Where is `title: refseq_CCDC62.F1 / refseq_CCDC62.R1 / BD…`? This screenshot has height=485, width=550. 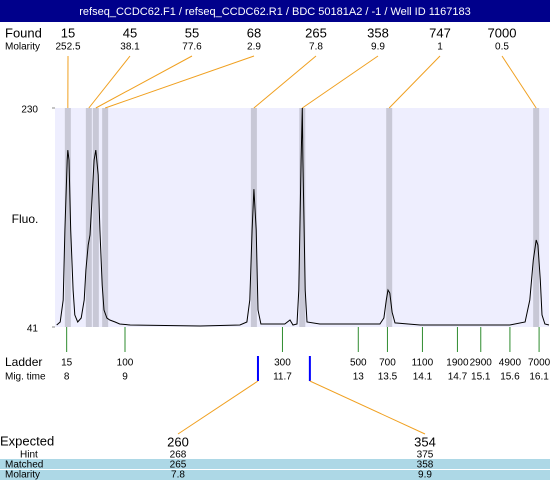 title: refseq_CCDC62.F1 / refseq_CCDC62.R1 / BD… is located at coordinates (275, 12).